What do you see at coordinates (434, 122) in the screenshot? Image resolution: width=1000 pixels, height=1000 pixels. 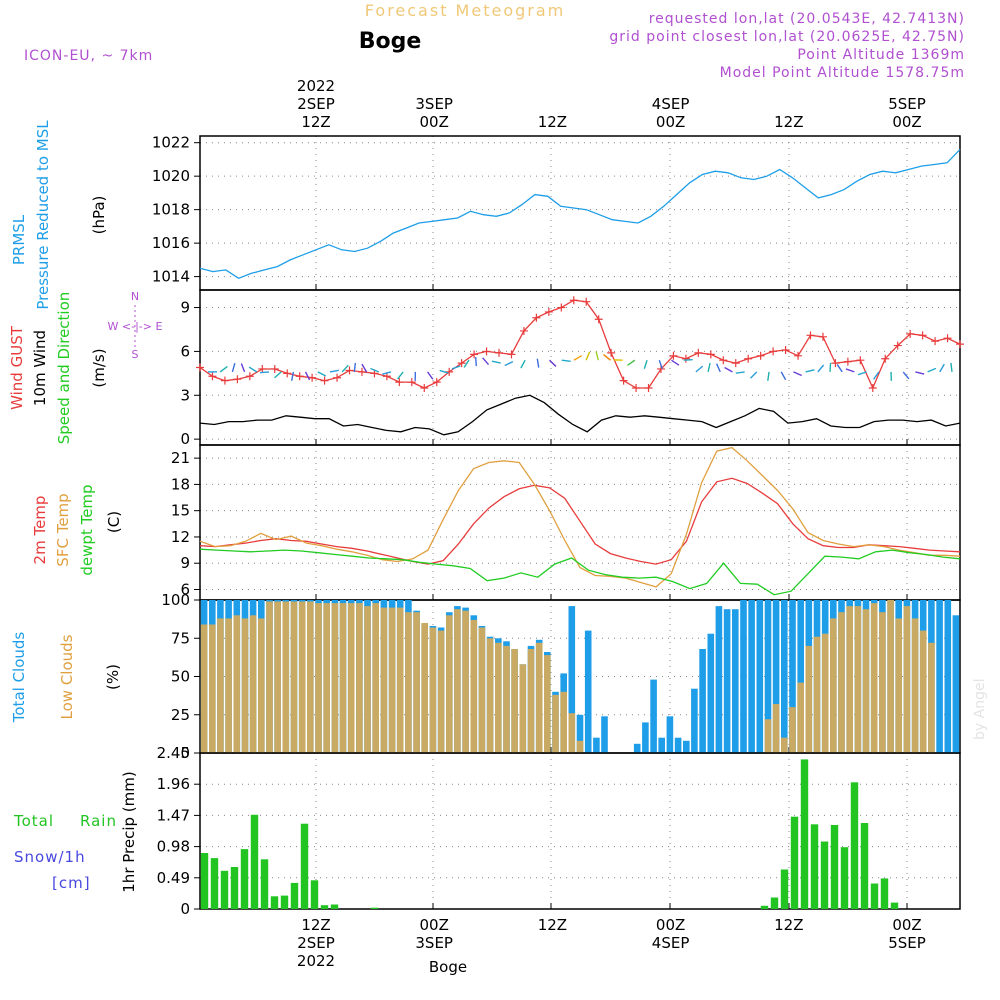 I see `time-label-top: 00Z` at bounding box center [434, 122].